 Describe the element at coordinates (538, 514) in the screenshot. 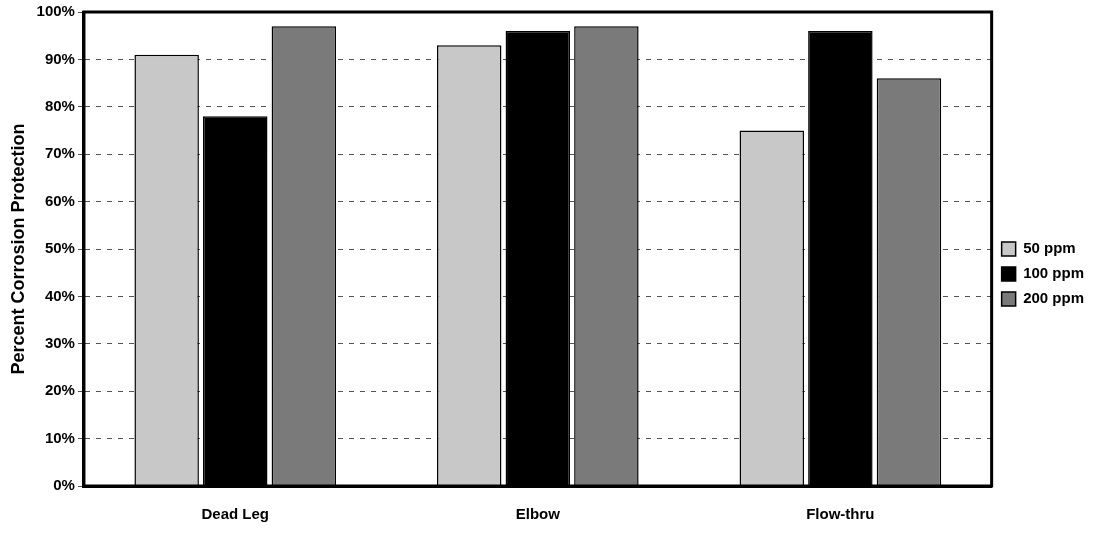

I see `x-tick-label: Elbow` at that location.